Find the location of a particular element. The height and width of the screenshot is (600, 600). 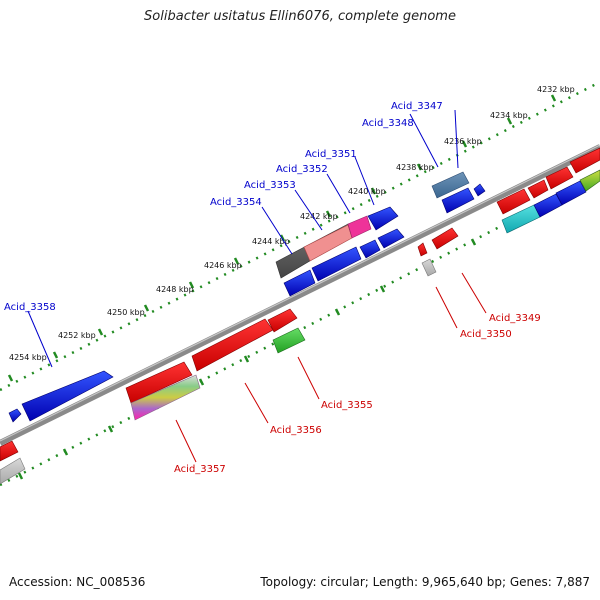

gene-label: Acid_3358 is located at coordinates (30, 307).